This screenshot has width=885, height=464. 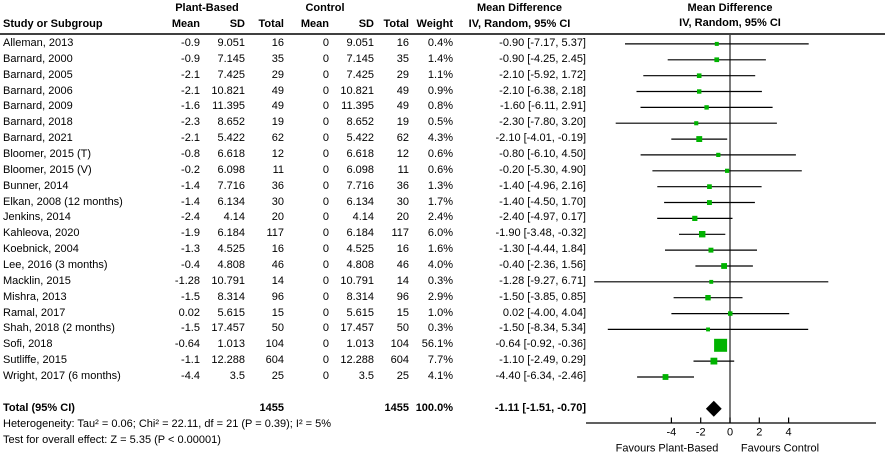 What do you see at coordinates (228, 328) in the screenshot?
I see `sd-plant: 17.457` at bounding box center [228, 328].